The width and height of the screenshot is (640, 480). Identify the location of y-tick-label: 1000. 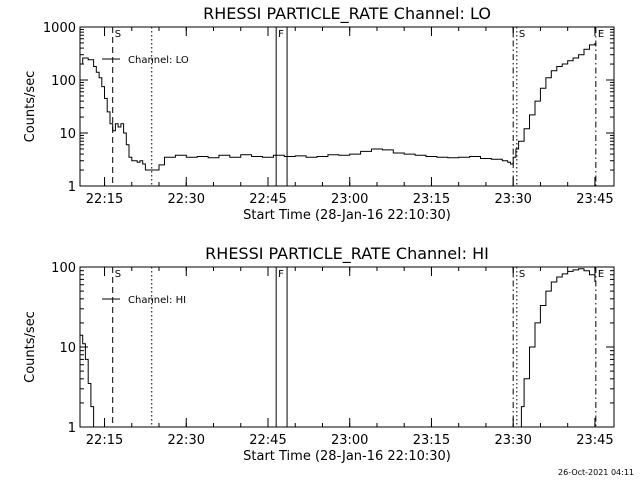
(59, 28).